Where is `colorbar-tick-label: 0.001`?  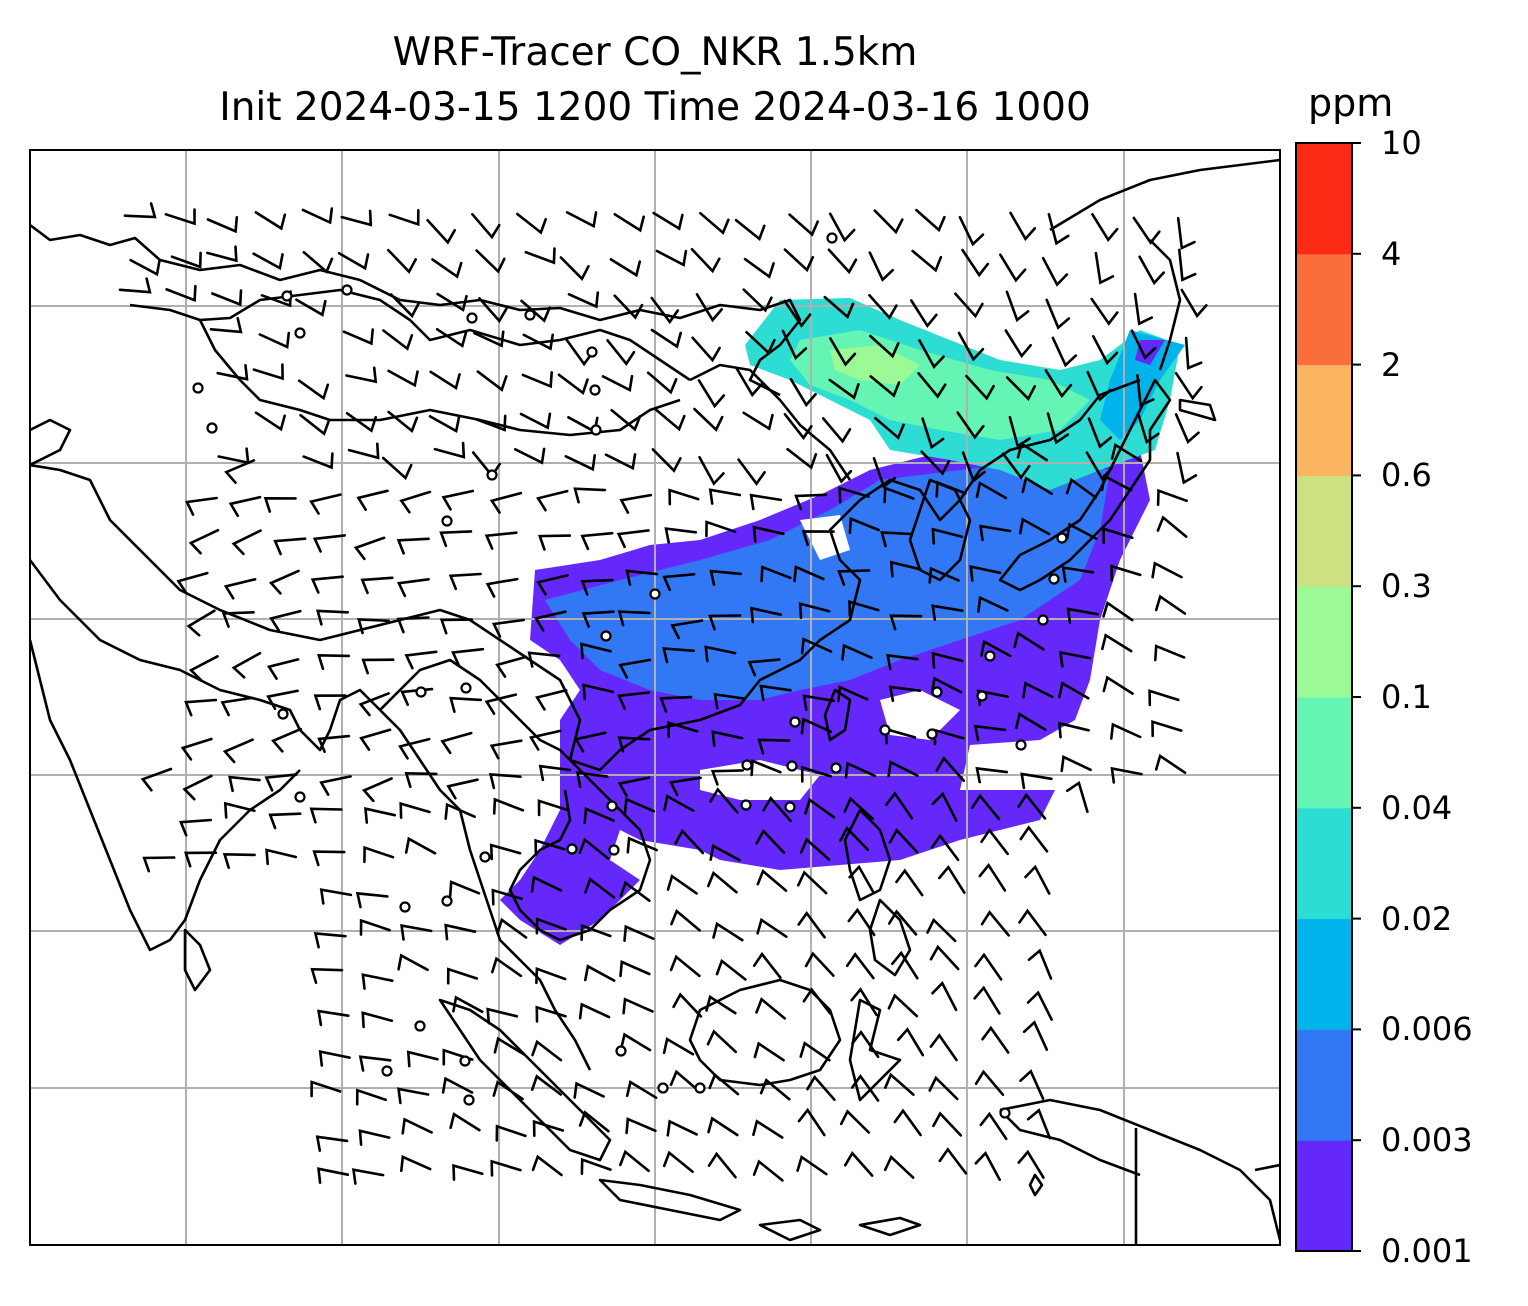 colorbar-tick-label: 0.001 is located at coordinates (1427, 1251).